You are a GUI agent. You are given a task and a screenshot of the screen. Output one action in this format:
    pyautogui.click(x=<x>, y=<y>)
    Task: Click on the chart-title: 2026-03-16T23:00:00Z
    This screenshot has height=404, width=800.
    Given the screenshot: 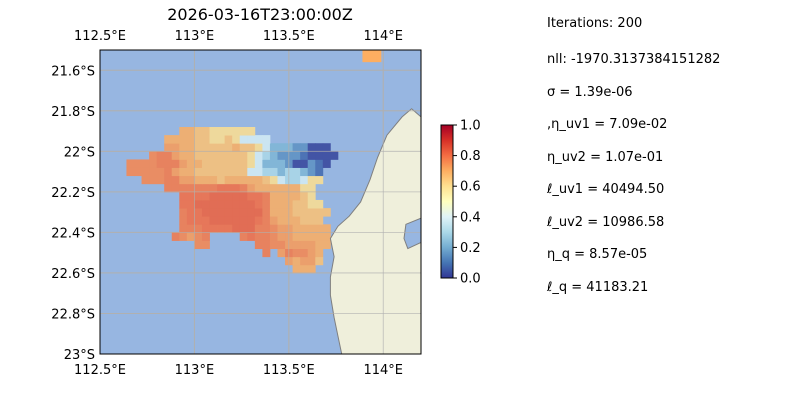 What is the action you would take?
    pyautogui.click(x=260, y=14)
    